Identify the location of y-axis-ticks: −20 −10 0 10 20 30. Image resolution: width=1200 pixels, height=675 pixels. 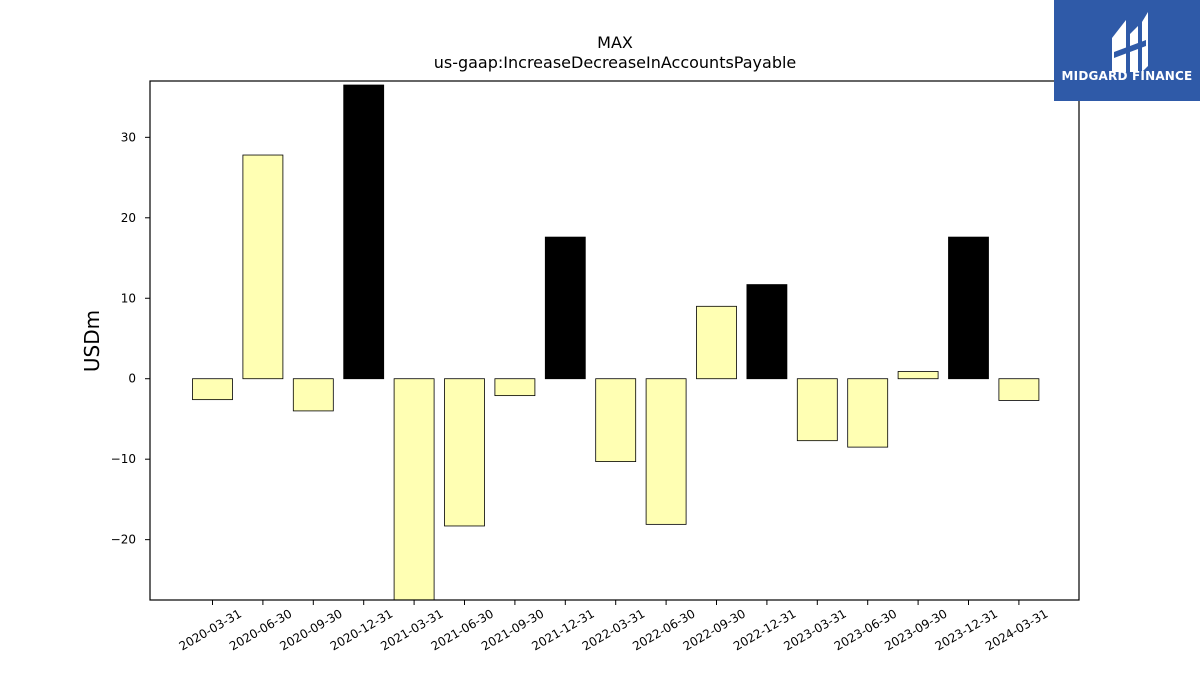
(130, 338).